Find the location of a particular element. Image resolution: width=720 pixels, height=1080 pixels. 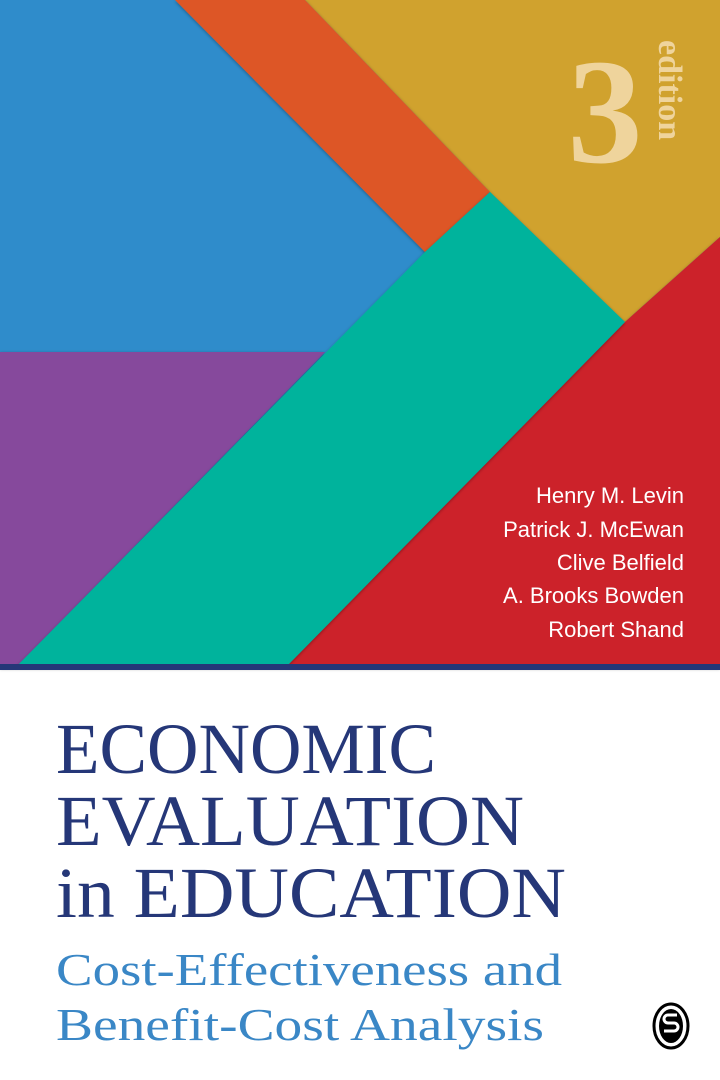

author-name: Robert Shand is located at coordinates (616, 629).